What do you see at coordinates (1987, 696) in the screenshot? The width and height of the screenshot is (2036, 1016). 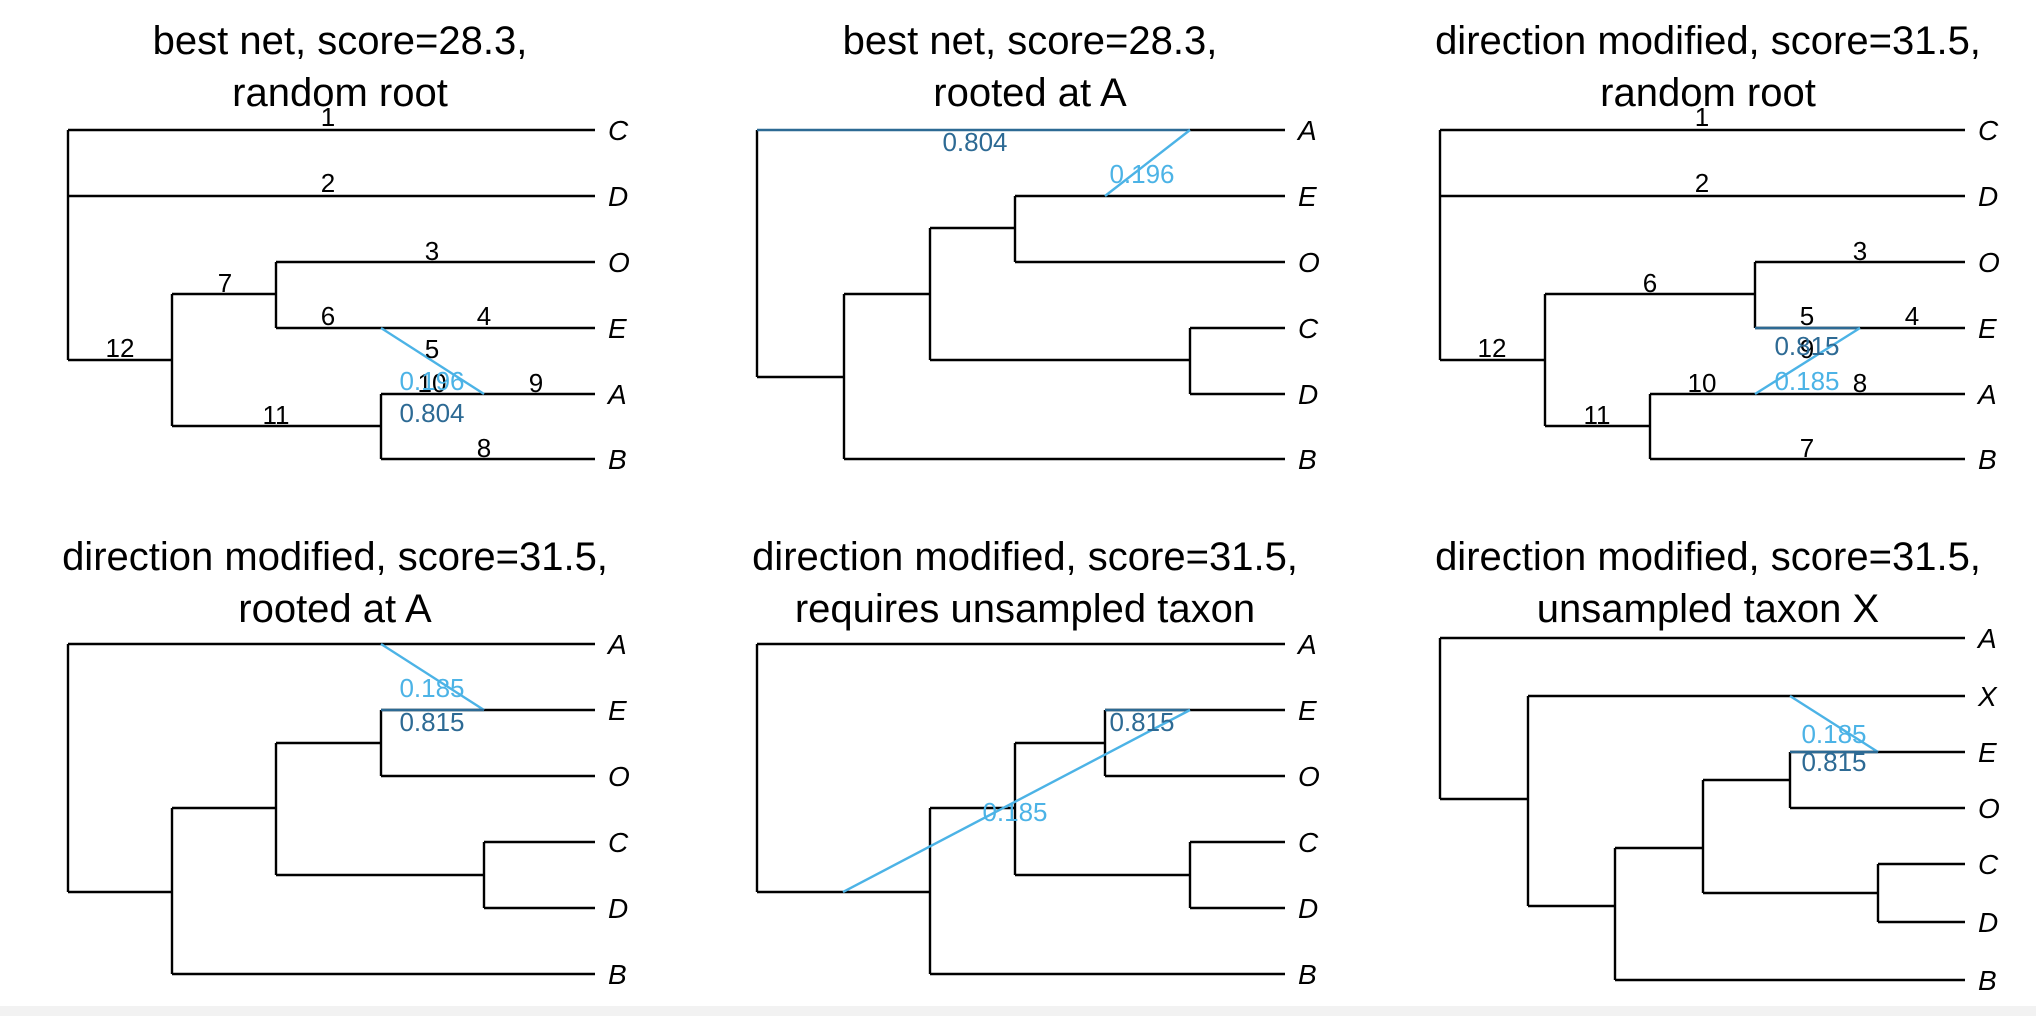 I see `tip-label-X: X` at bounding box center [1987, 696].